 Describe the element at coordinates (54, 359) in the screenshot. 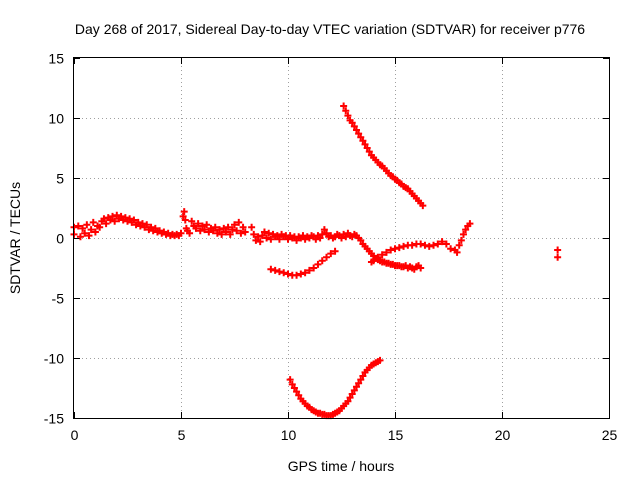

I see `y-tick-label: -10` at that location.